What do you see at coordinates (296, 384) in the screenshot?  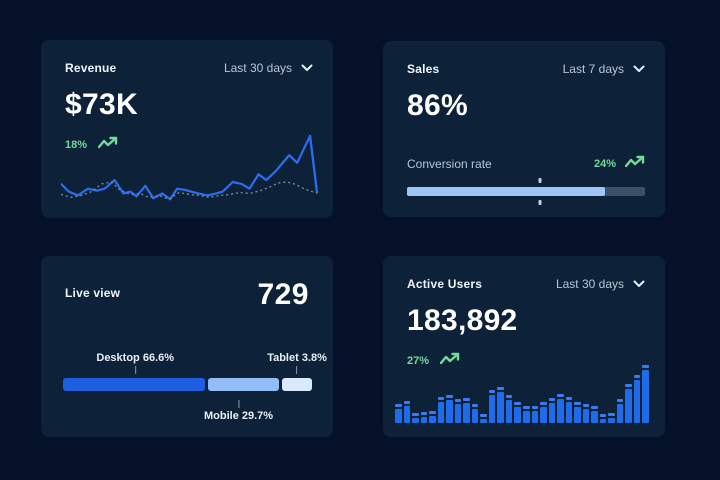 I see `tablet-segment` at bounding box center [296, 384].